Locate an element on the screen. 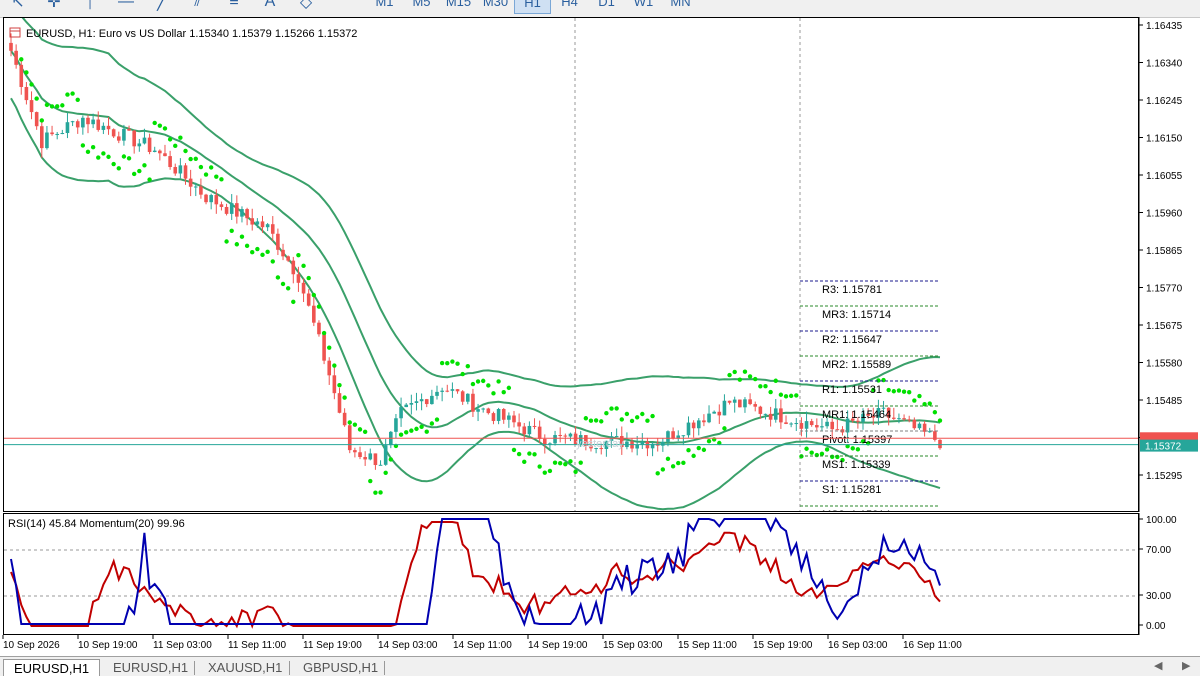  timeframe-mn: MN is located at coordinates (680, 4).